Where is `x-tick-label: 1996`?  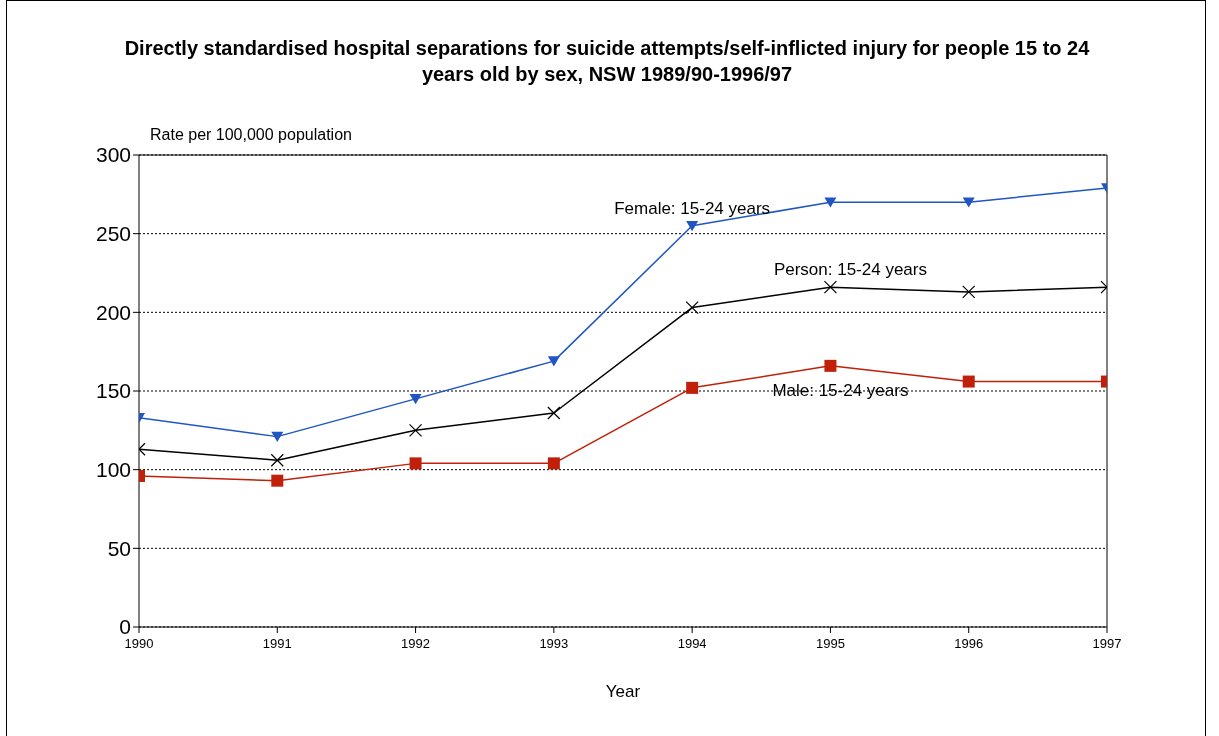
x-tick-label: 1996 is located at coordinates (969, 644).